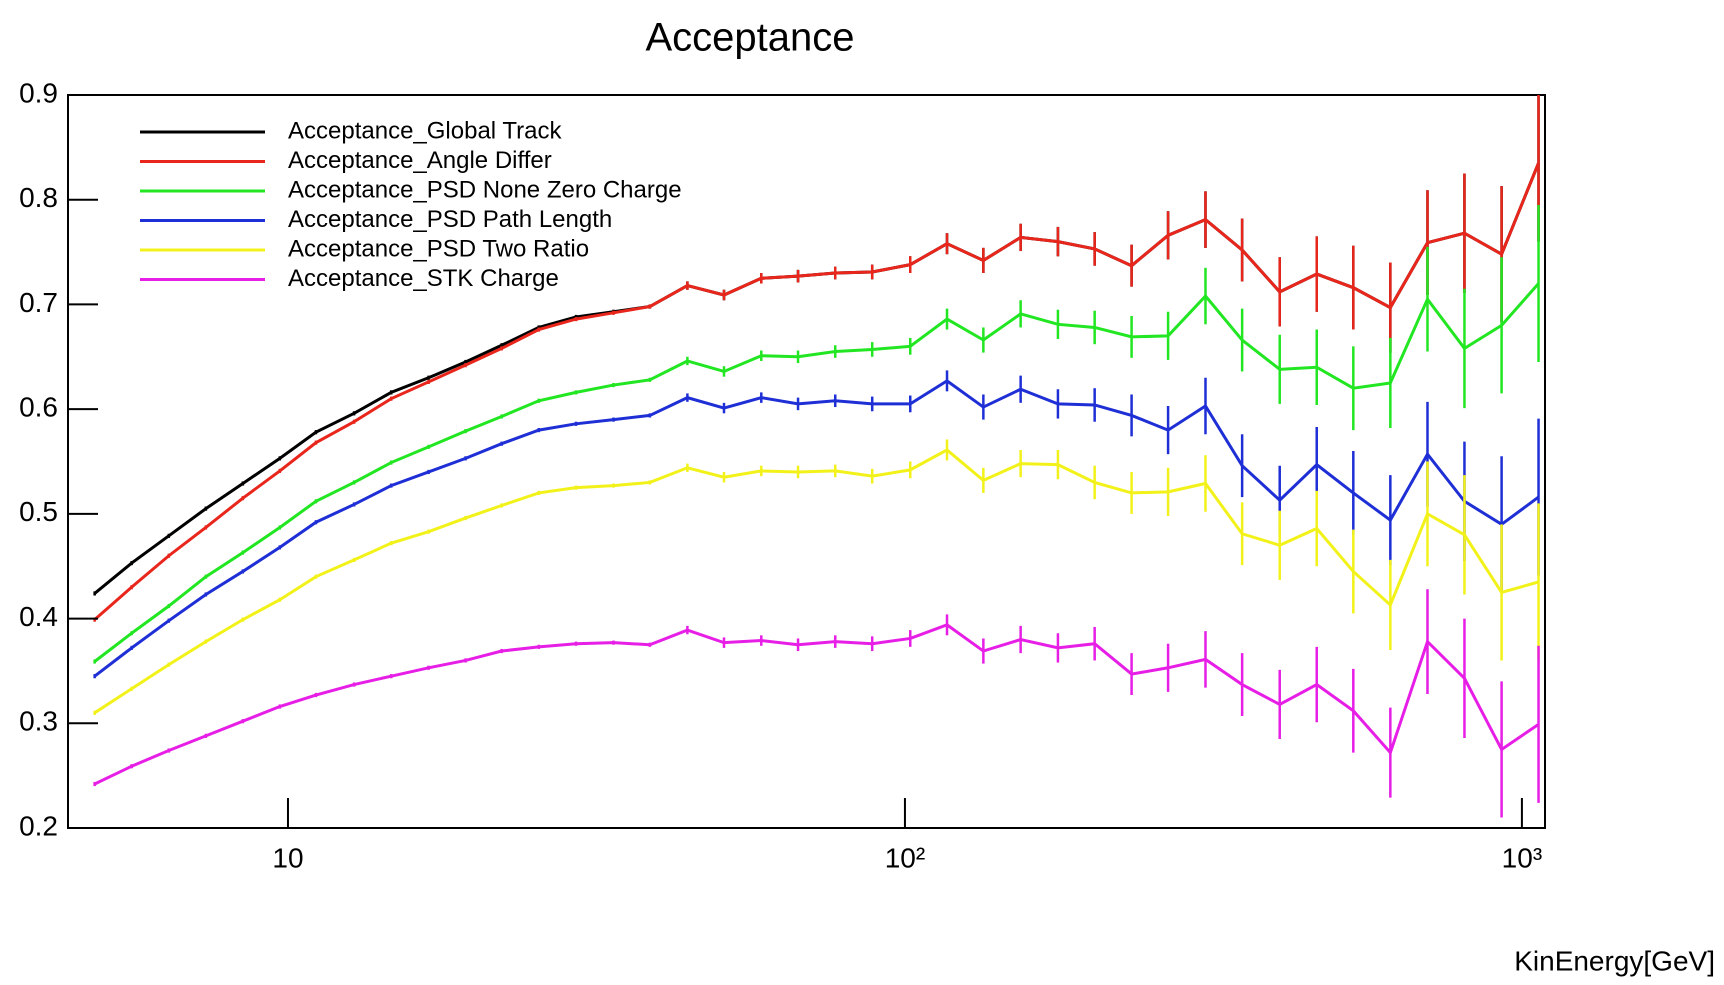 This screenshot has height=985, width=1724. Describe the element at coordinates (420, 160) in the screenshot. I see `legend-label: Acceptance_Angle Differ` at that location.